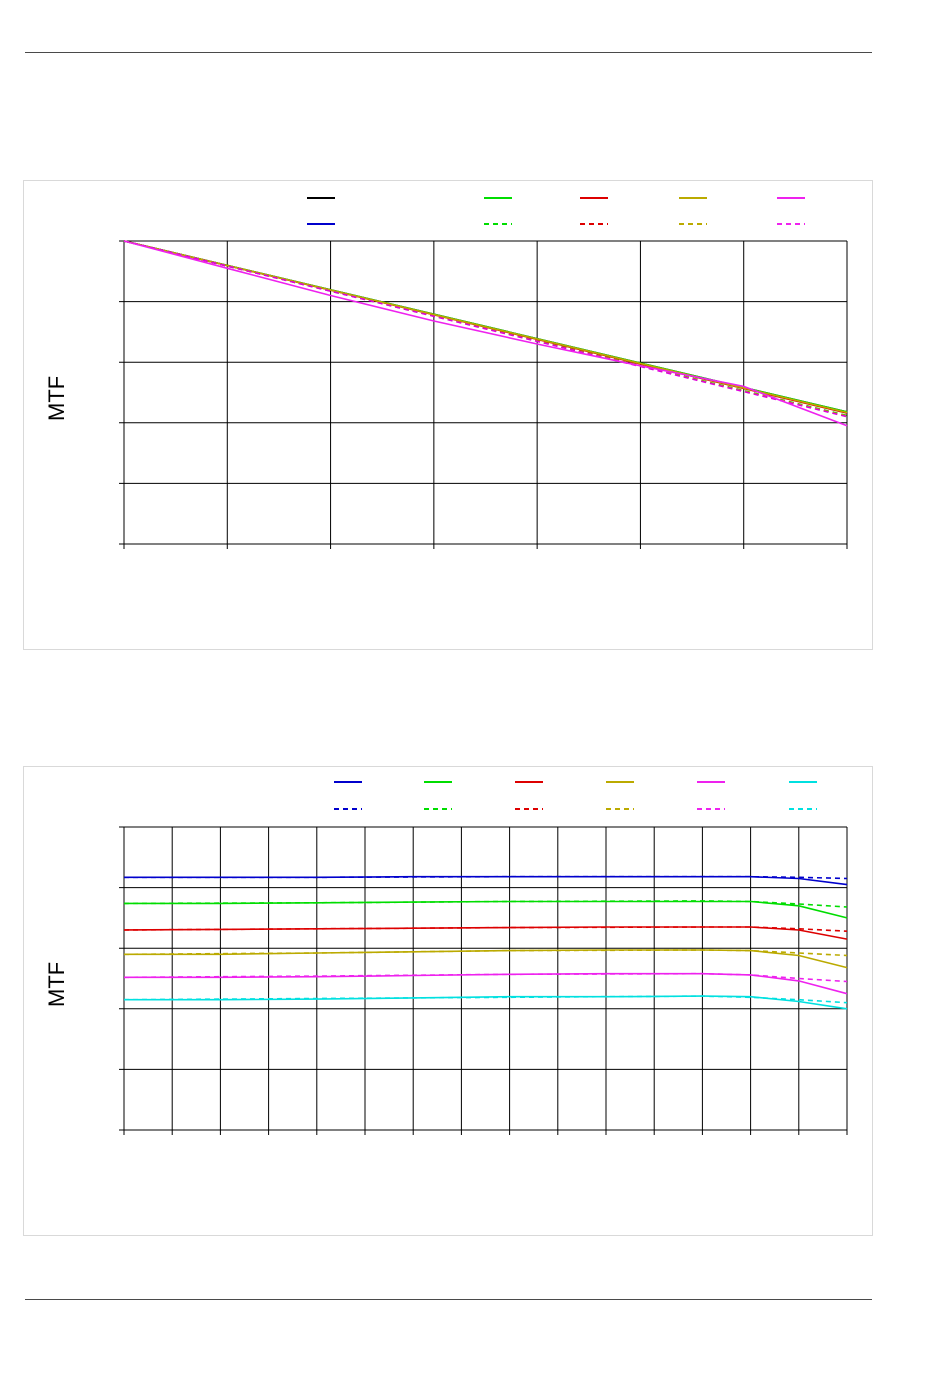  I want to click on bottom-rule, so click(448, 1299).